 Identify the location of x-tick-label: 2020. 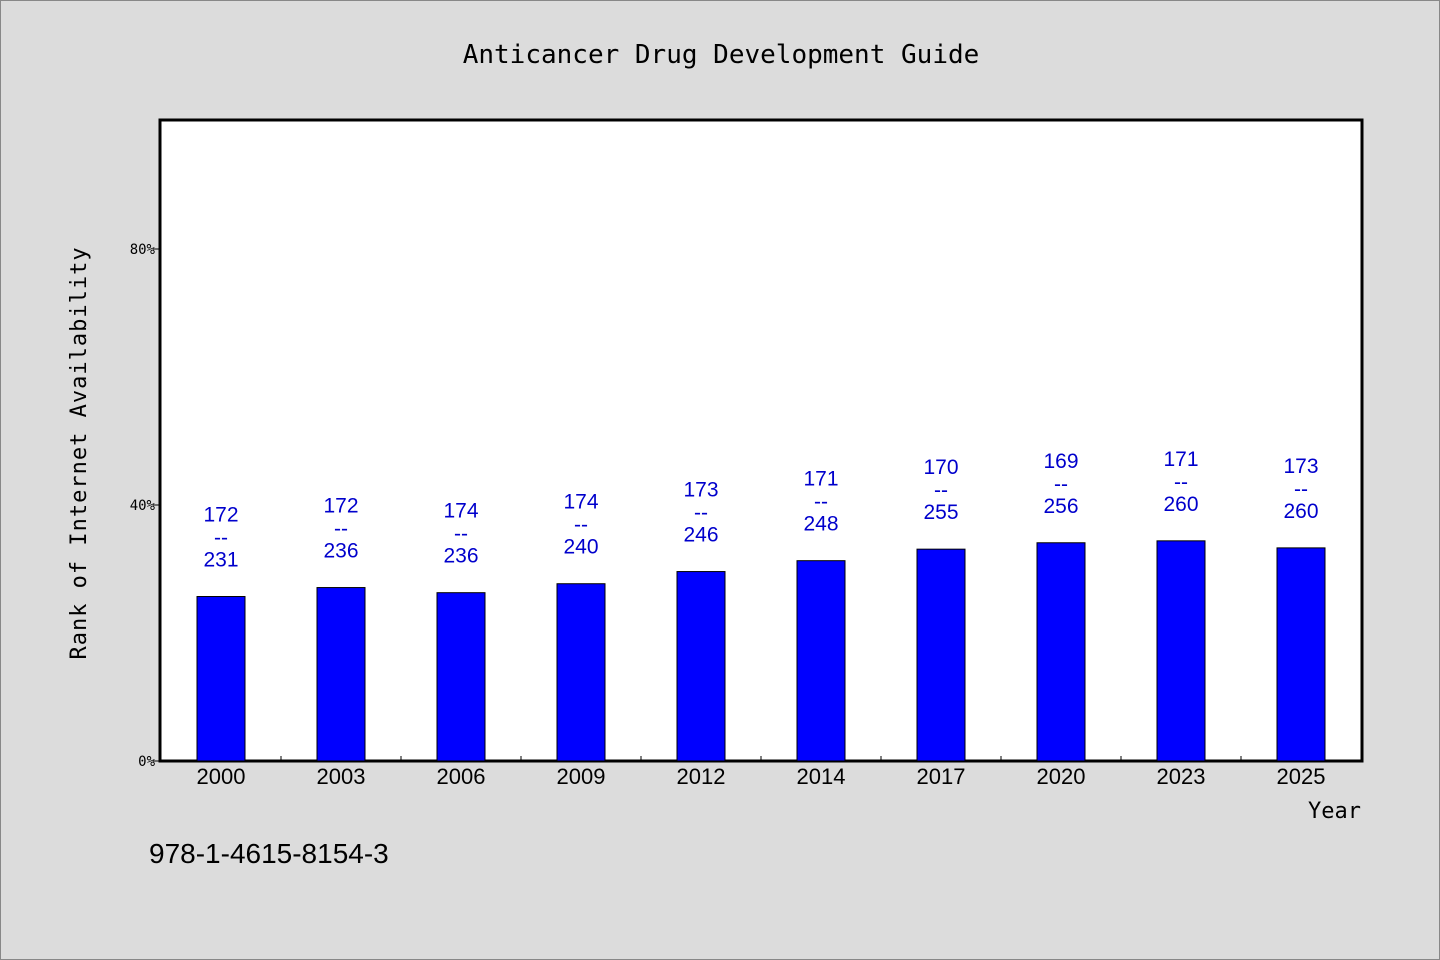
(1061, 776).